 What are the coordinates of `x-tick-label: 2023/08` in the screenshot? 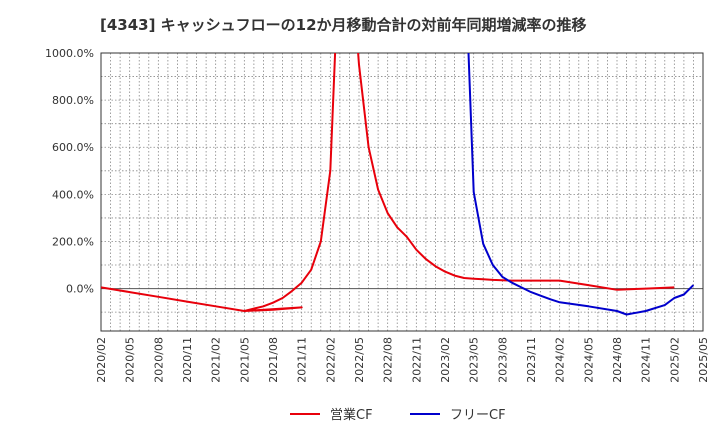 It's located at (502, 360).